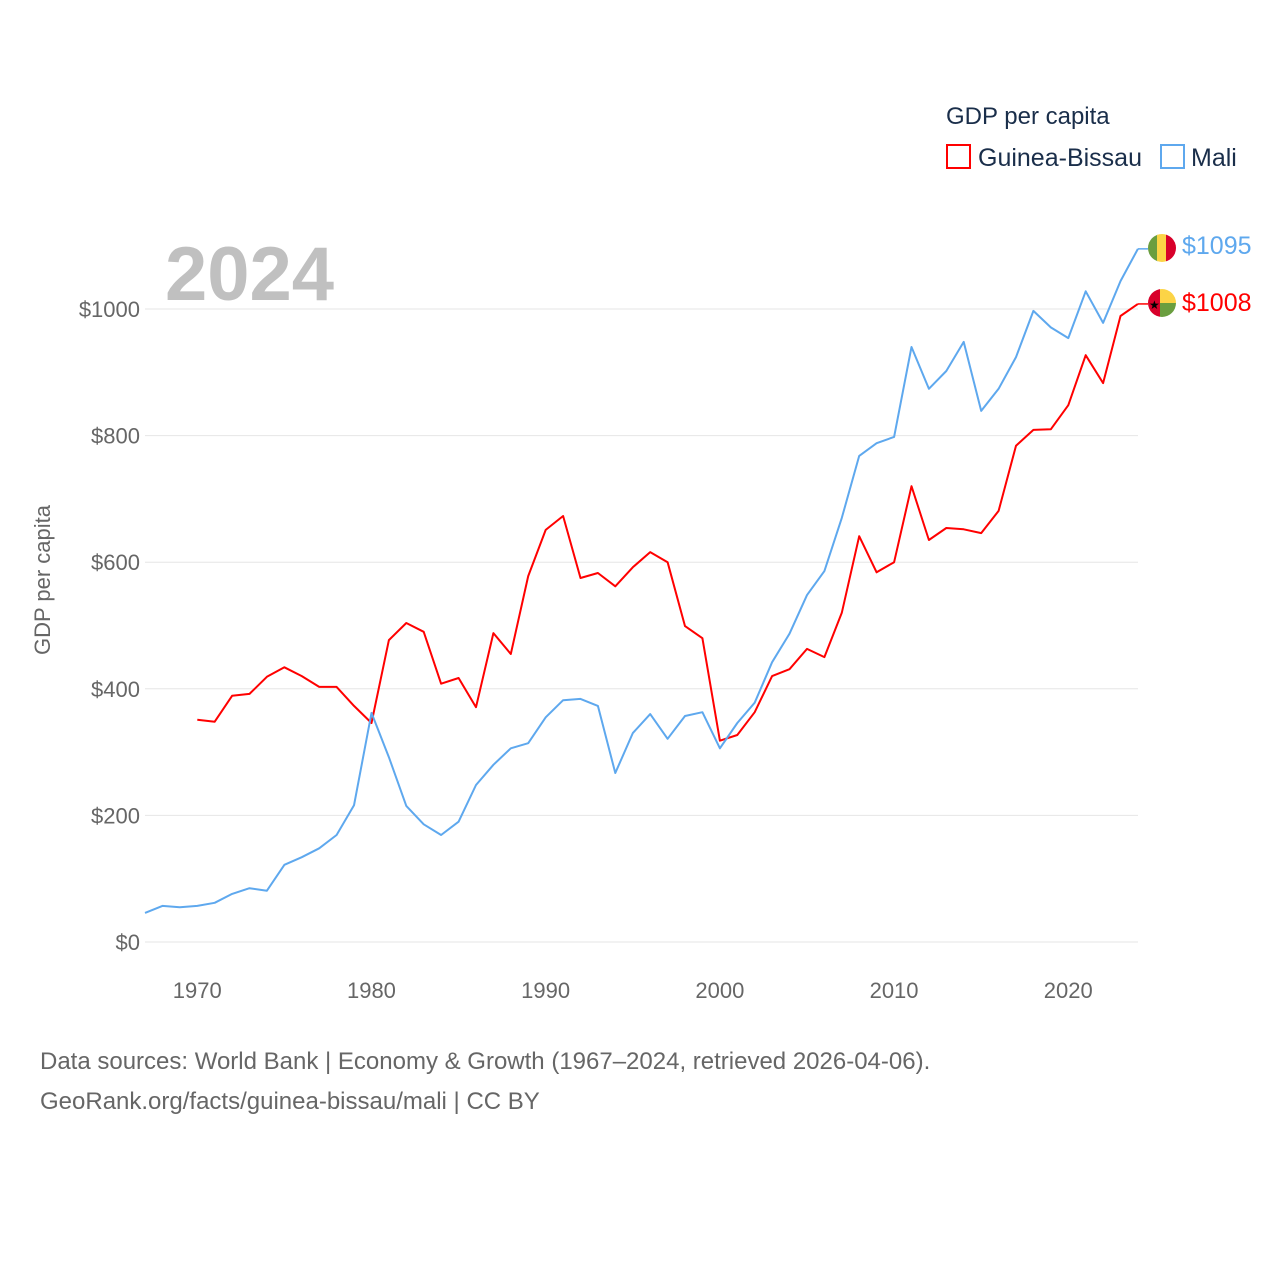 The width and height of the screenshot is (1280, 1280). Describe the element at coordinates (115, 562) in the screenshot. I see `y-tick-label: $600` at that location.